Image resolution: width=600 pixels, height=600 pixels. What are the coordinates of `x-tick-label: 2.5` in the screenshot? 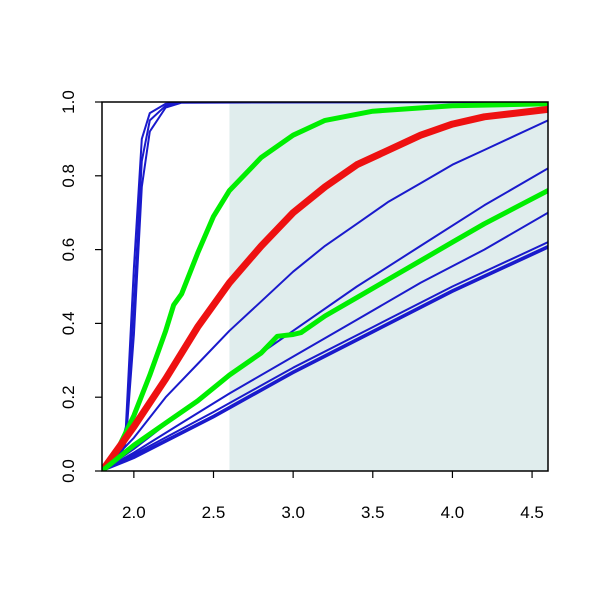 It's located at (214, 512).